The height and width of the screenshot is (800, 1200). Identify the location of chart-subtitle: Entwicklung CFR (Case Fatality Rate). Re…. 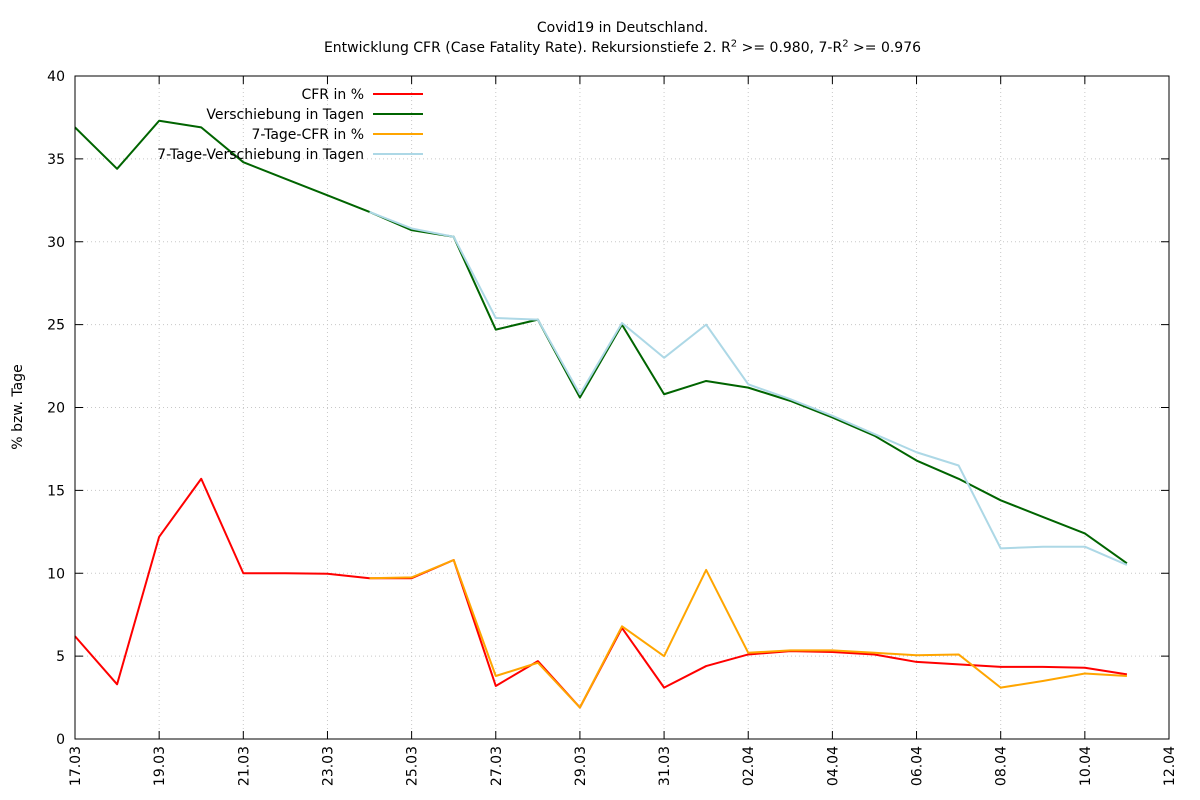
(600, 48).